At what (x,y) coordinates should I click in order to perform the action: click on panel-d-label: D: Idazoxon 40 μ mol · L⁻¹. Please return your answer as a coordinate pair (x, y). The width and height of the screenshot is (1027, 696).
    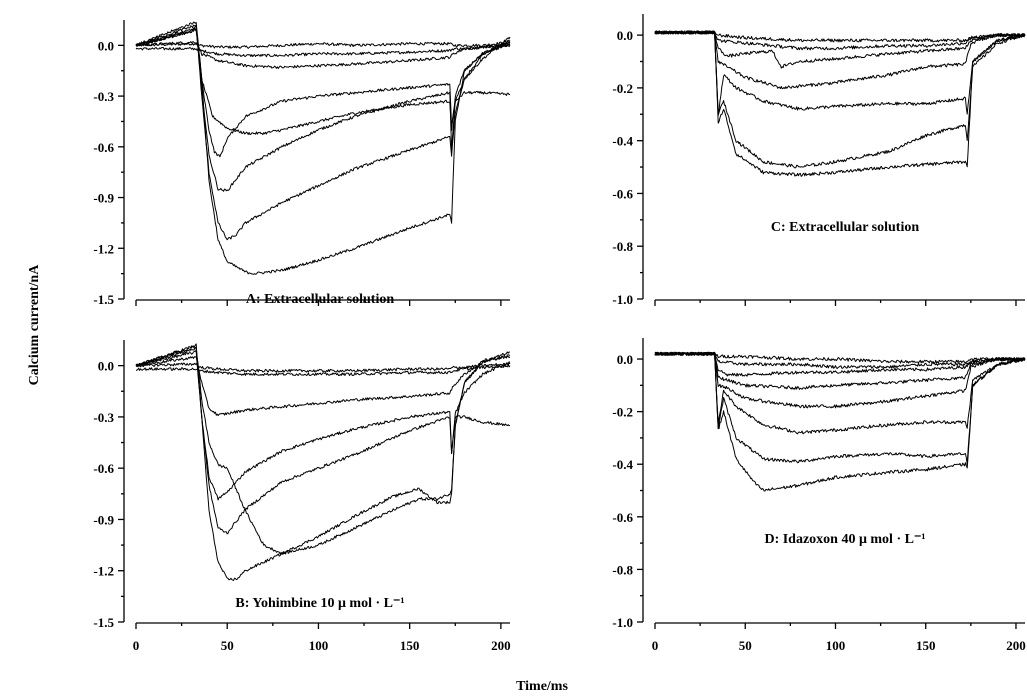
    Looking at the image, I should click on (844, 539).